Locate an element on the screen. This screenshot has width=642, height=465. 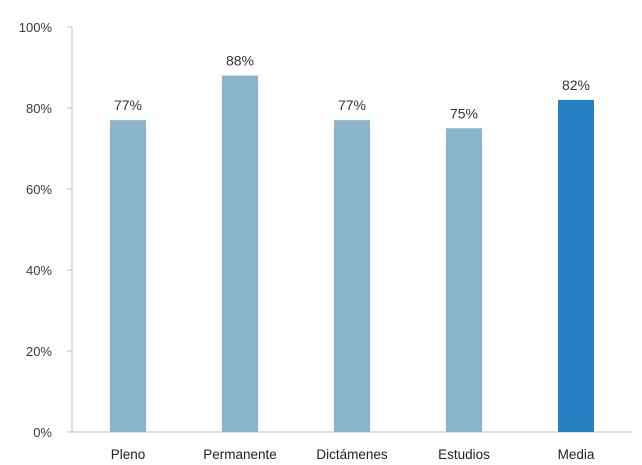
y-tick-label: 40% is located at coordinates (39, 270).